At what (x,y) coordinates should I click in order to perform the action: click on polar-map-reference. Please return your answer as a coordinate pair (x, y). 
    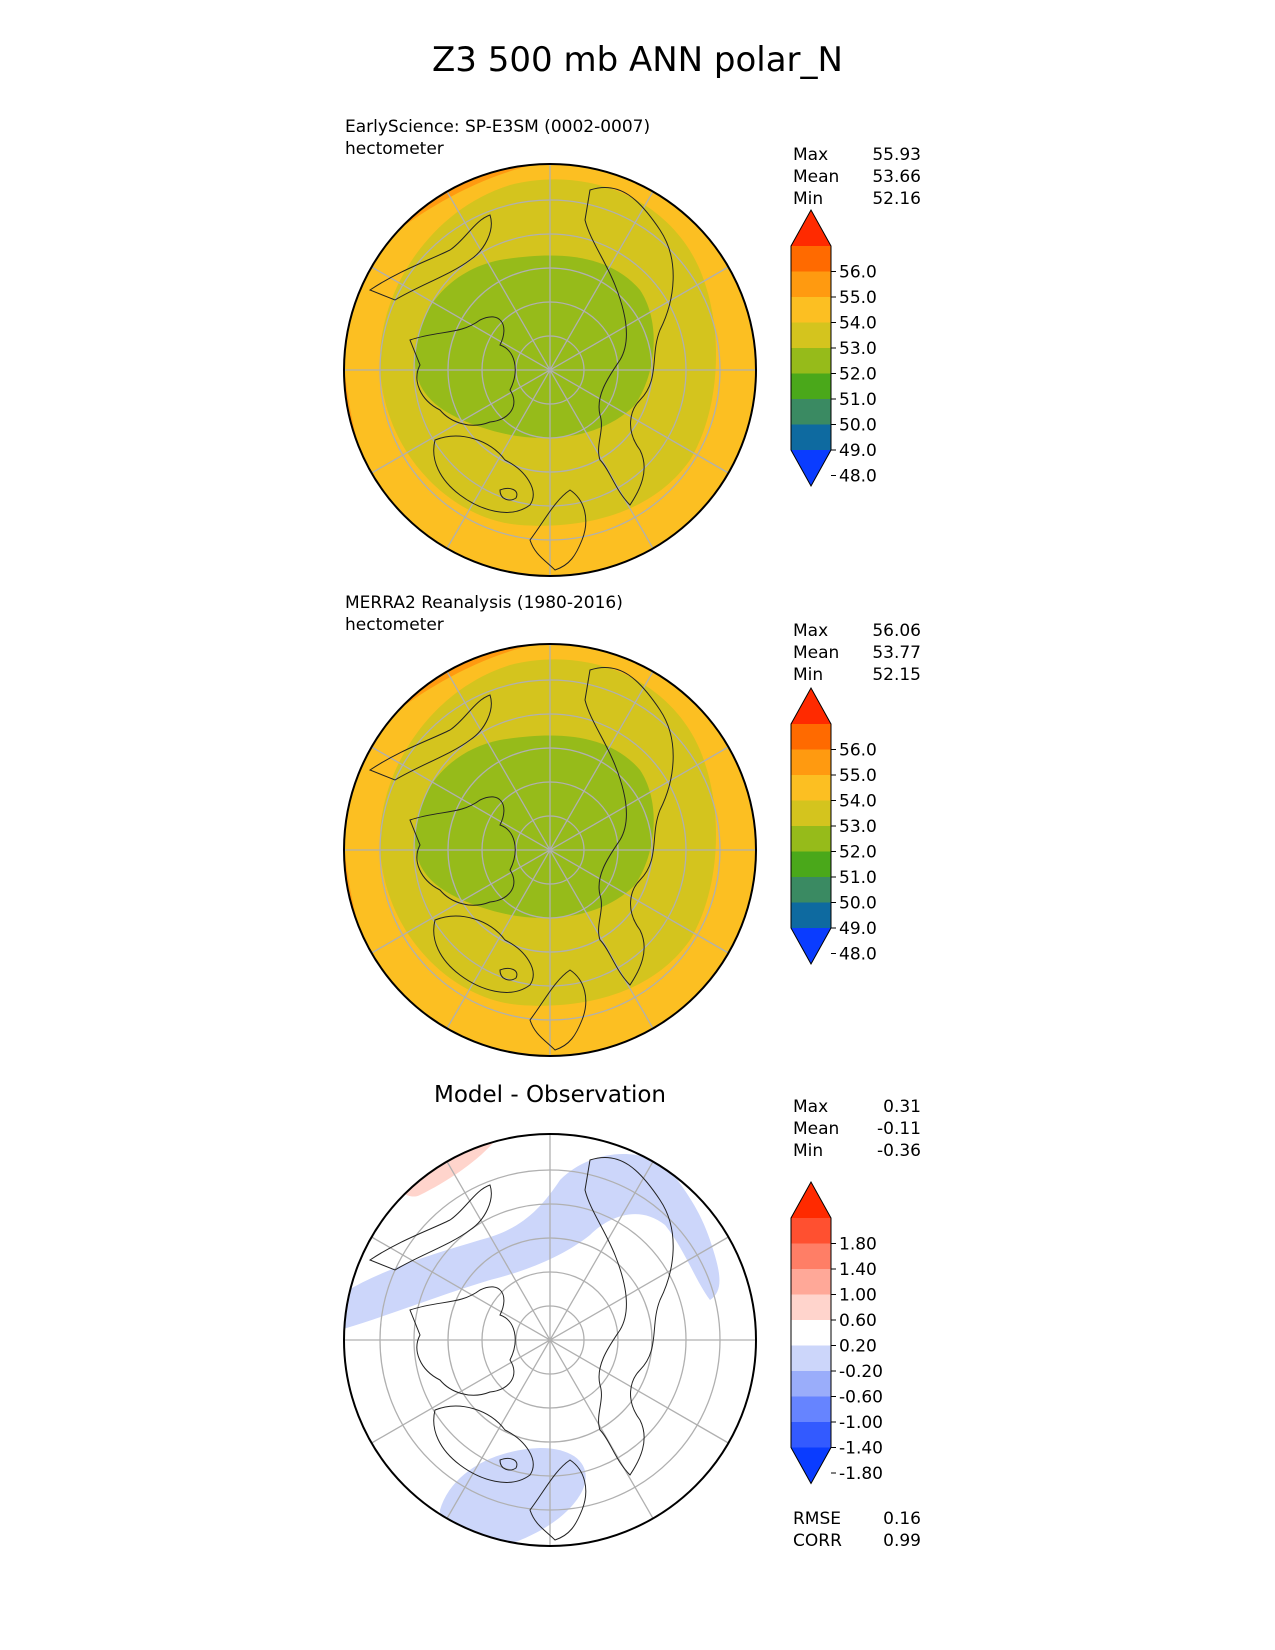
    Looking at the image, I should click on (550, 850).